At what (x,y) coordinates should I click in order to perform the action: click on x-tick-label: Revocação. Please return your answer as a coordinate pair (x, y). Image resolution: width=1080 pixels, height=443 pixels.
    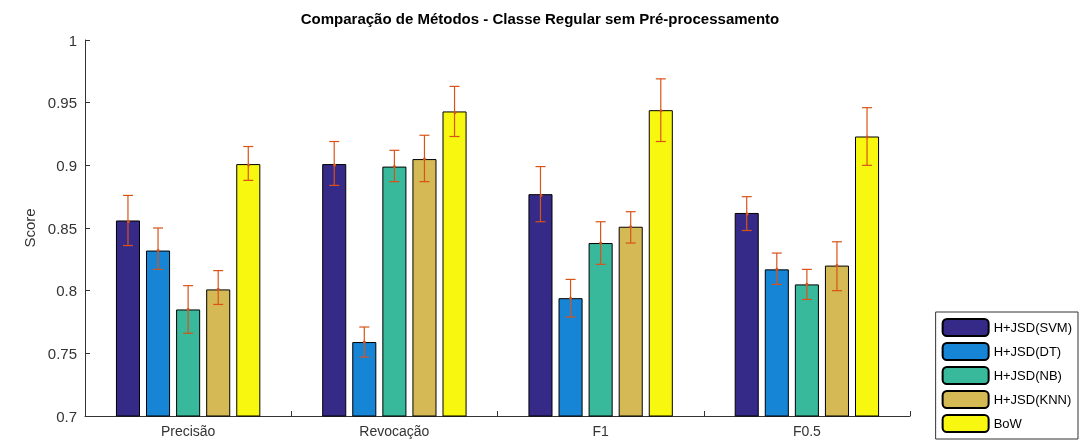
    Looking at the image, I should click on (394, 431).